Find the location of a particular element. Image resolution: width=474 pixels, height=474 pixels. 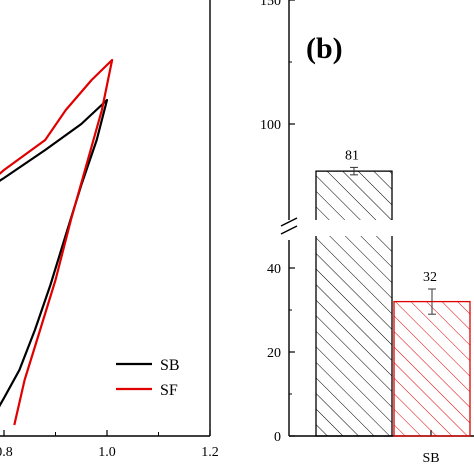

bar-break-gap is located at coordinates (354, 228).